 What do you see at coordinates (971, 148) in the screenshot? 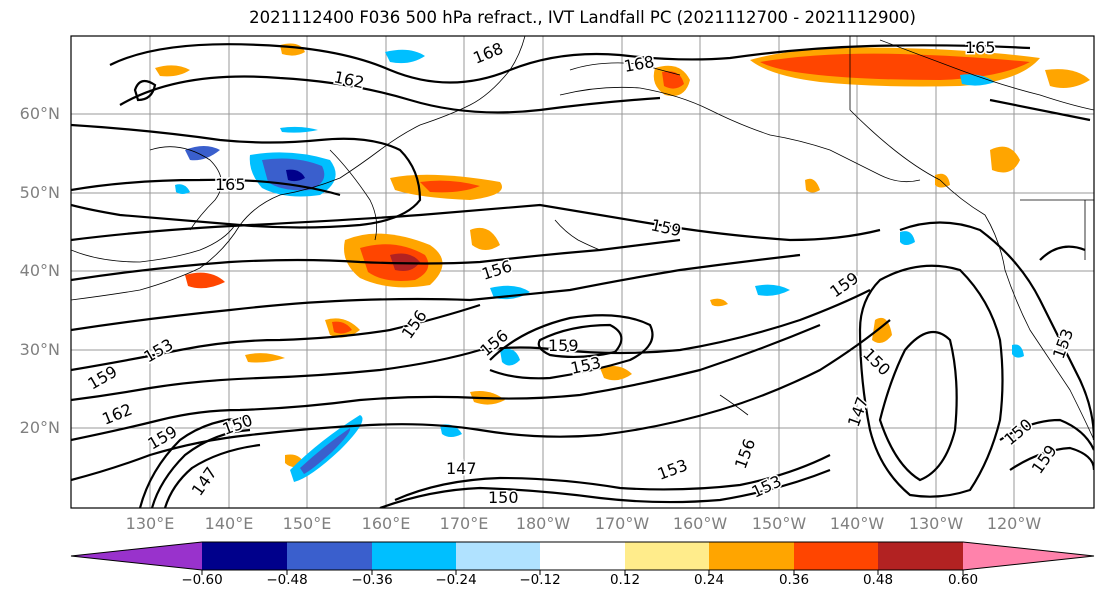
I see `political-borders` at bounding box center [971, 148].